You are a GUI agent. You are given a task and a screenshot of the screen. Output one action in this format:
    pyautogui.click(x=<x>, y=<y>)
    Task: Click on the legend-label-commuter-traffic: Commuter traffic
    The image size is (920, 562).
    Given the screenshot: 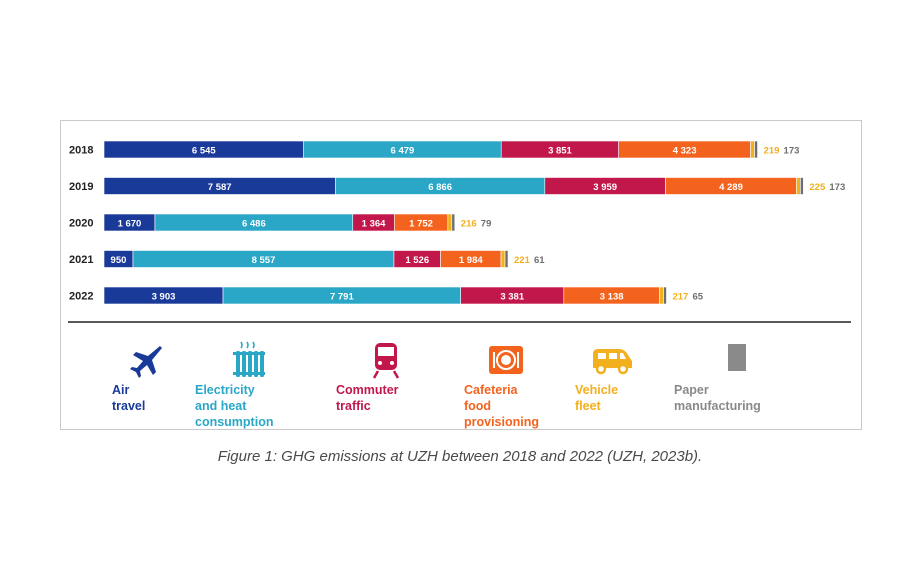 What is the action you would take?
    pyautogui.click(x=367, y=398)
    